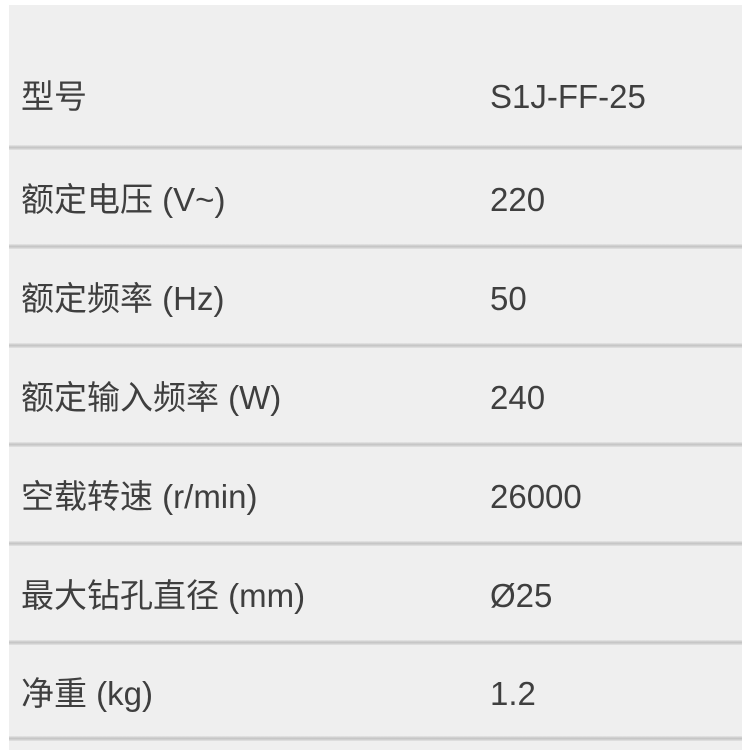 The height and width of the screenshot is (750, 750). What do you see at coordinates (54, 96) in the screenshot?
I see `spec-label: 型号` at bounding box center [54, 96].